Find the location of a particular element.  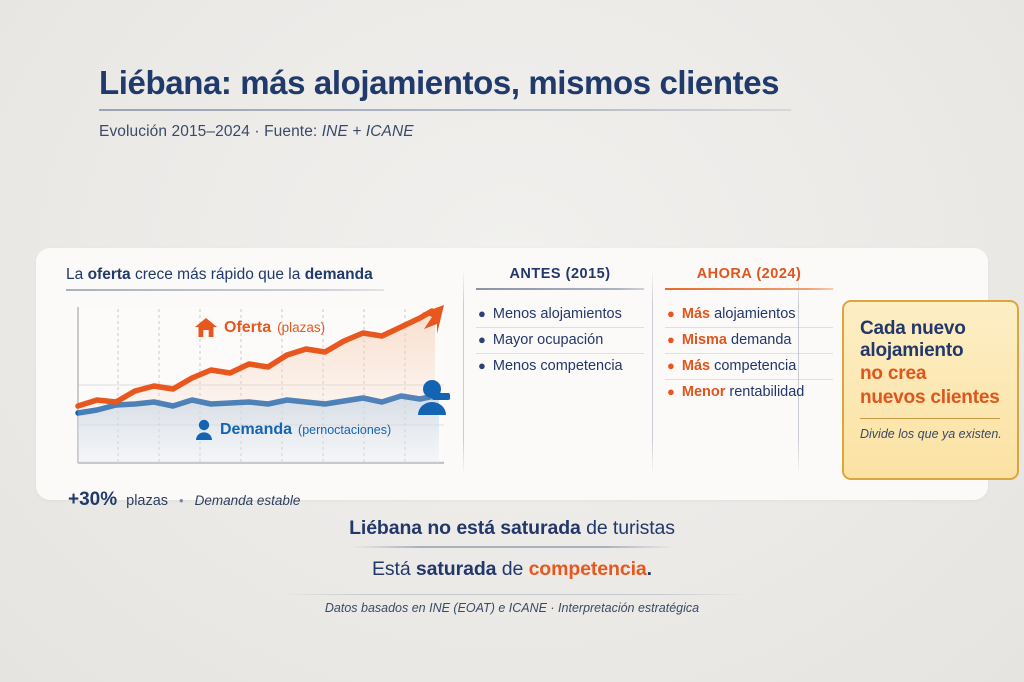

list-item: ● Más alojamientos is located at coordinates (749, 314).